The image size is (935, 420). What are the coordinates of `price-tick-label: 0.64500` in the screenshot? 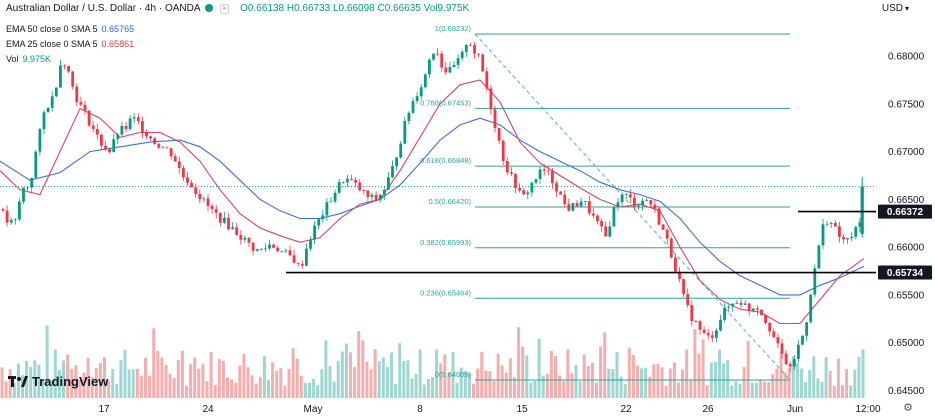 It's located at (906, 391).